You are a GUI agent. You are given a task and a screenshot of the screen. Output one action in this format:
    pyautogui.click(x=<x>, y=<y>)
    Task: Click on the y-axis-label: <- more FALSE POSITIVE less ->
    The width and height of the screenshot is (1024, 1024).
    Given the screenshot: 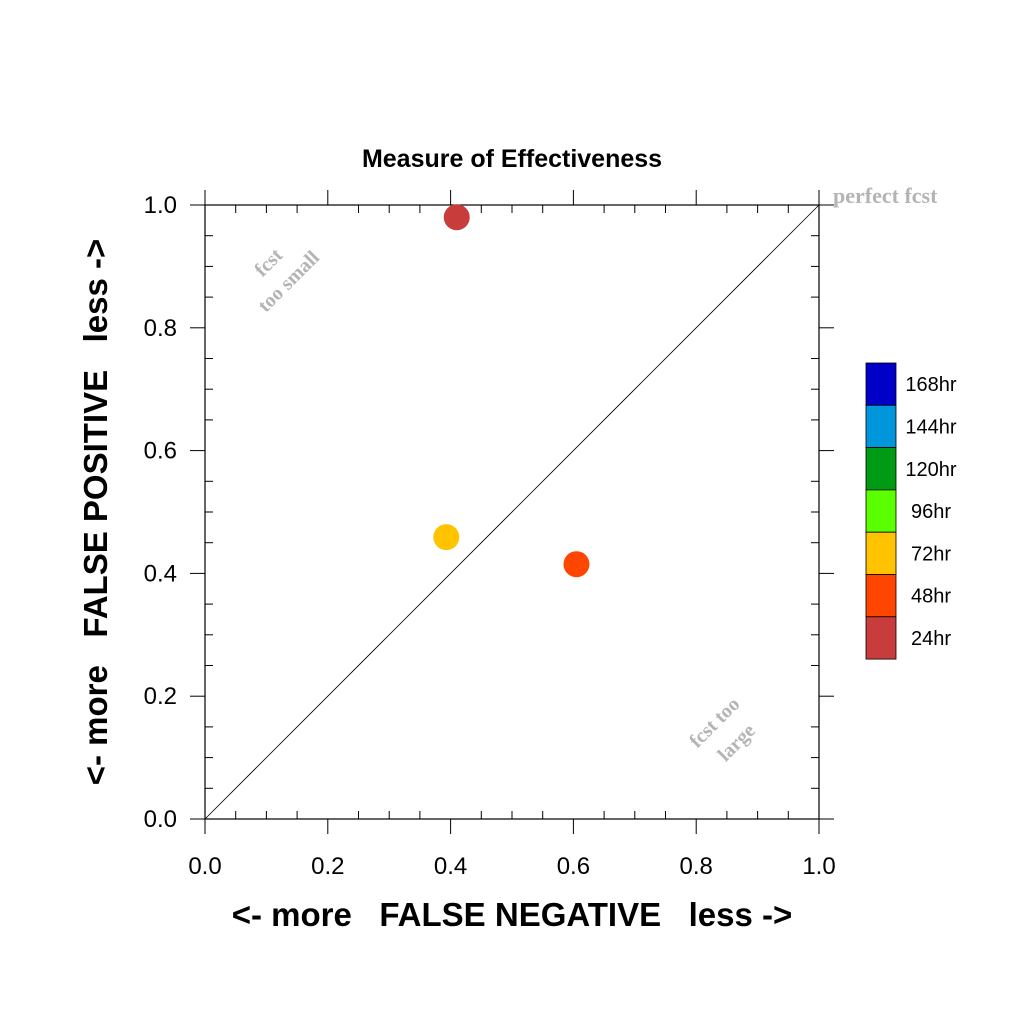 What is the action you would take?
    pyautogui.click(x=95, y=512)
    